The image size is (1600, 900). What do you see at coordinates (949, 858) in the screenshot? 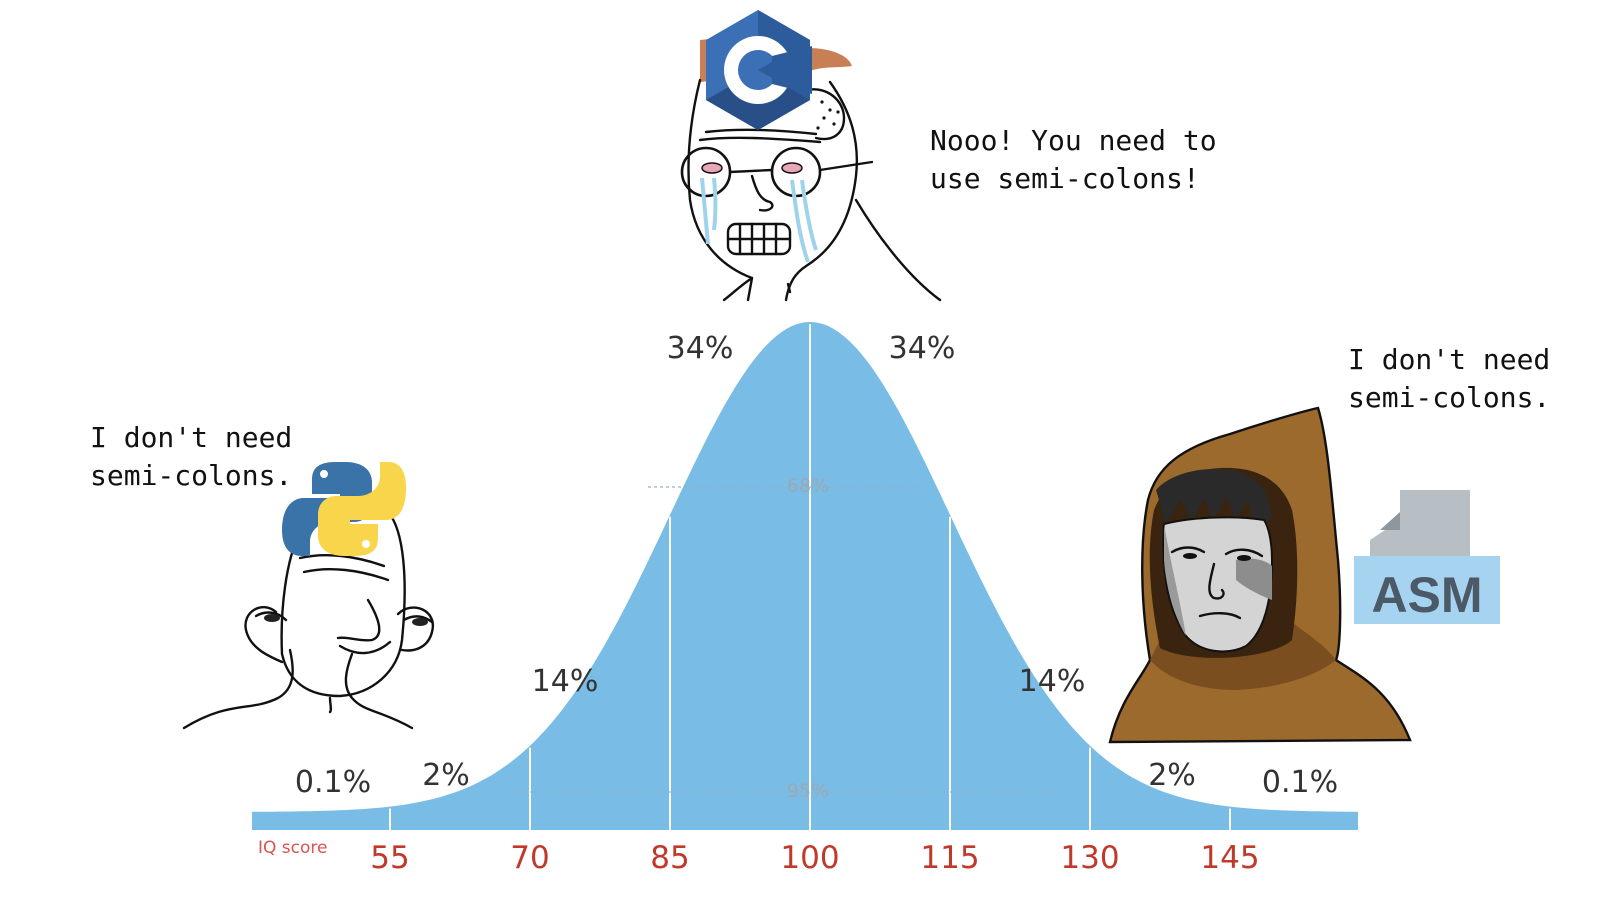
I see `x-tick-label-115: 115` at bounding box center [949, 858].